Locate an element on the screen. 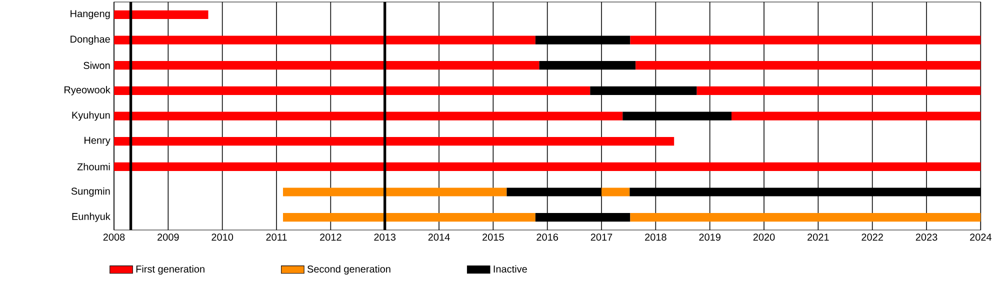  y-tick-label: Siwon is located at coordinates (97, 66).